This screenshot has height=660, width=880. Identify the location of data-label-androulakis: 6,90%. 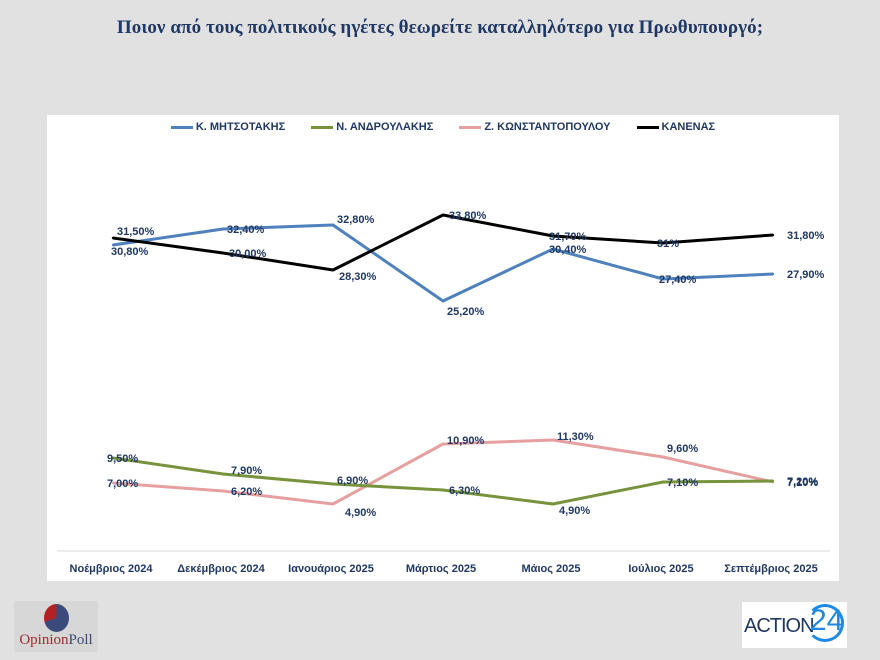
(352, 481).